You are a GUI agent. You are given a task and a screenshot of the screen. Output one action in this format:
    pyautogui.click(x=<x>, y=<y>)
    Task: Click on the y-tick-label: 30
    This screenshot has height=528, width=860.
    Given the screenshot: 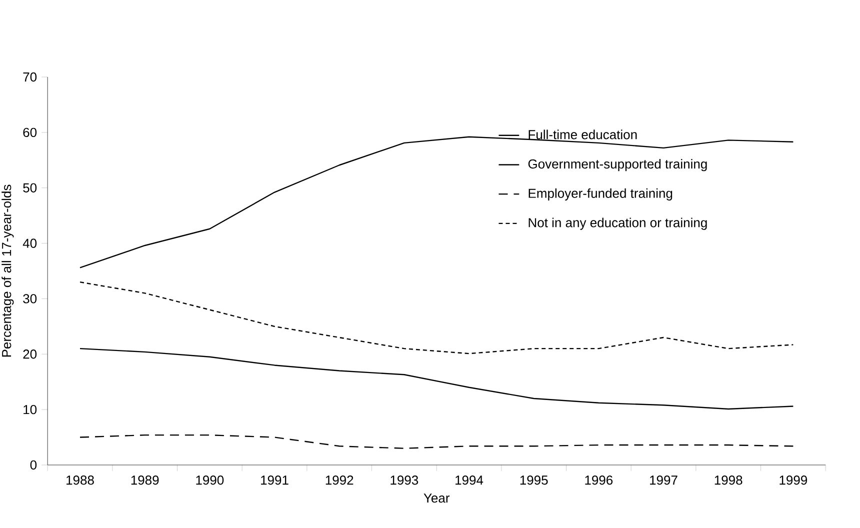 What is the action you would take?
    pyautogui.click(x=30, y=299)
    